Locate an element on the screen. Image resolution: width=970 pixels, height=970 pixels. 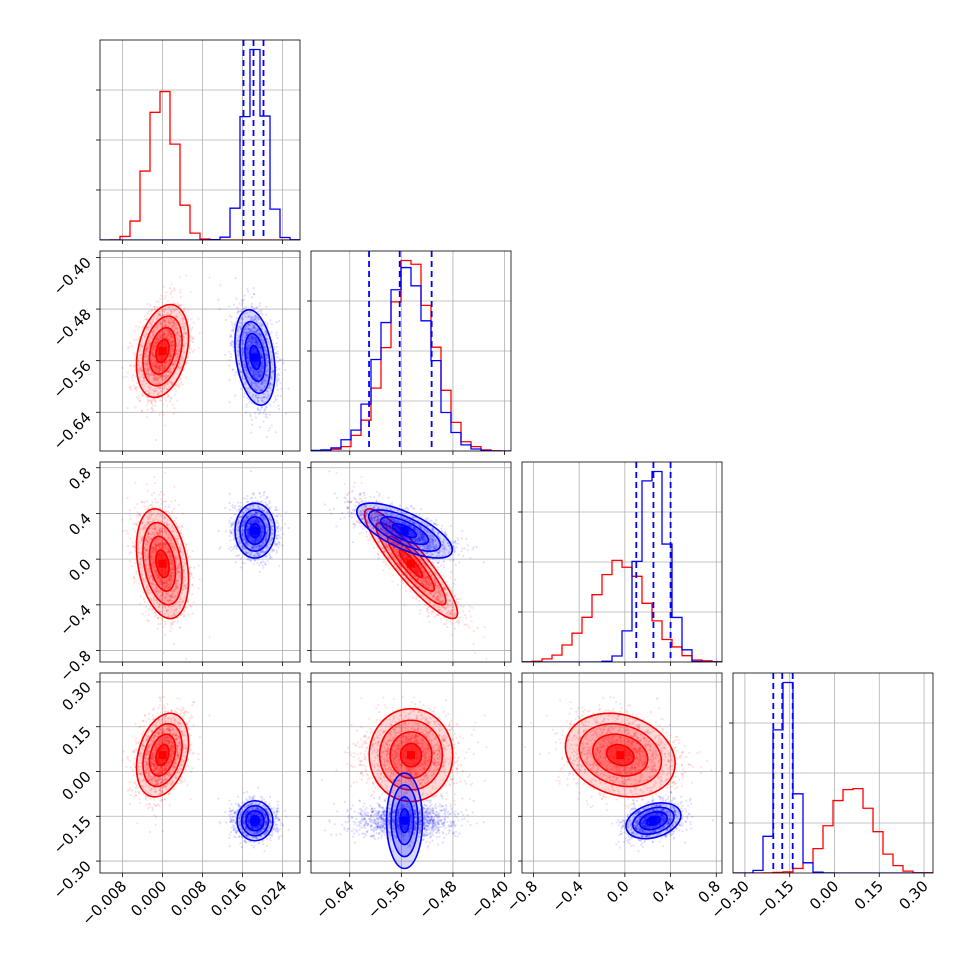
y-tick-label: 0.15 is located at coordinates (76, 741).